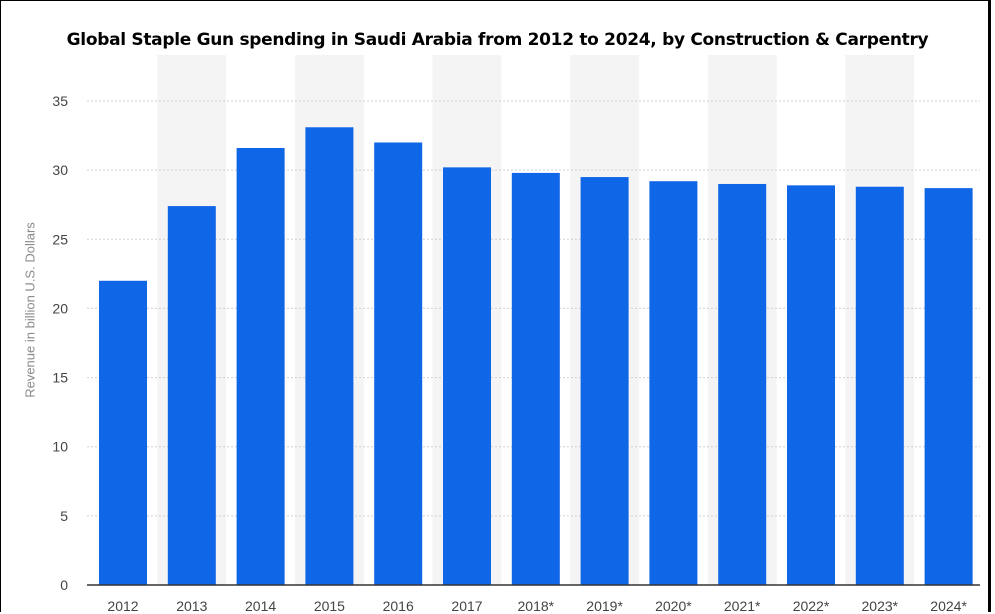 The height and width of the screenshot is (614, 995). What do you see at coordinates (260, 606) in the screenshot?
I see `x-tick-label: 2014` at bounding box center [260, 606].